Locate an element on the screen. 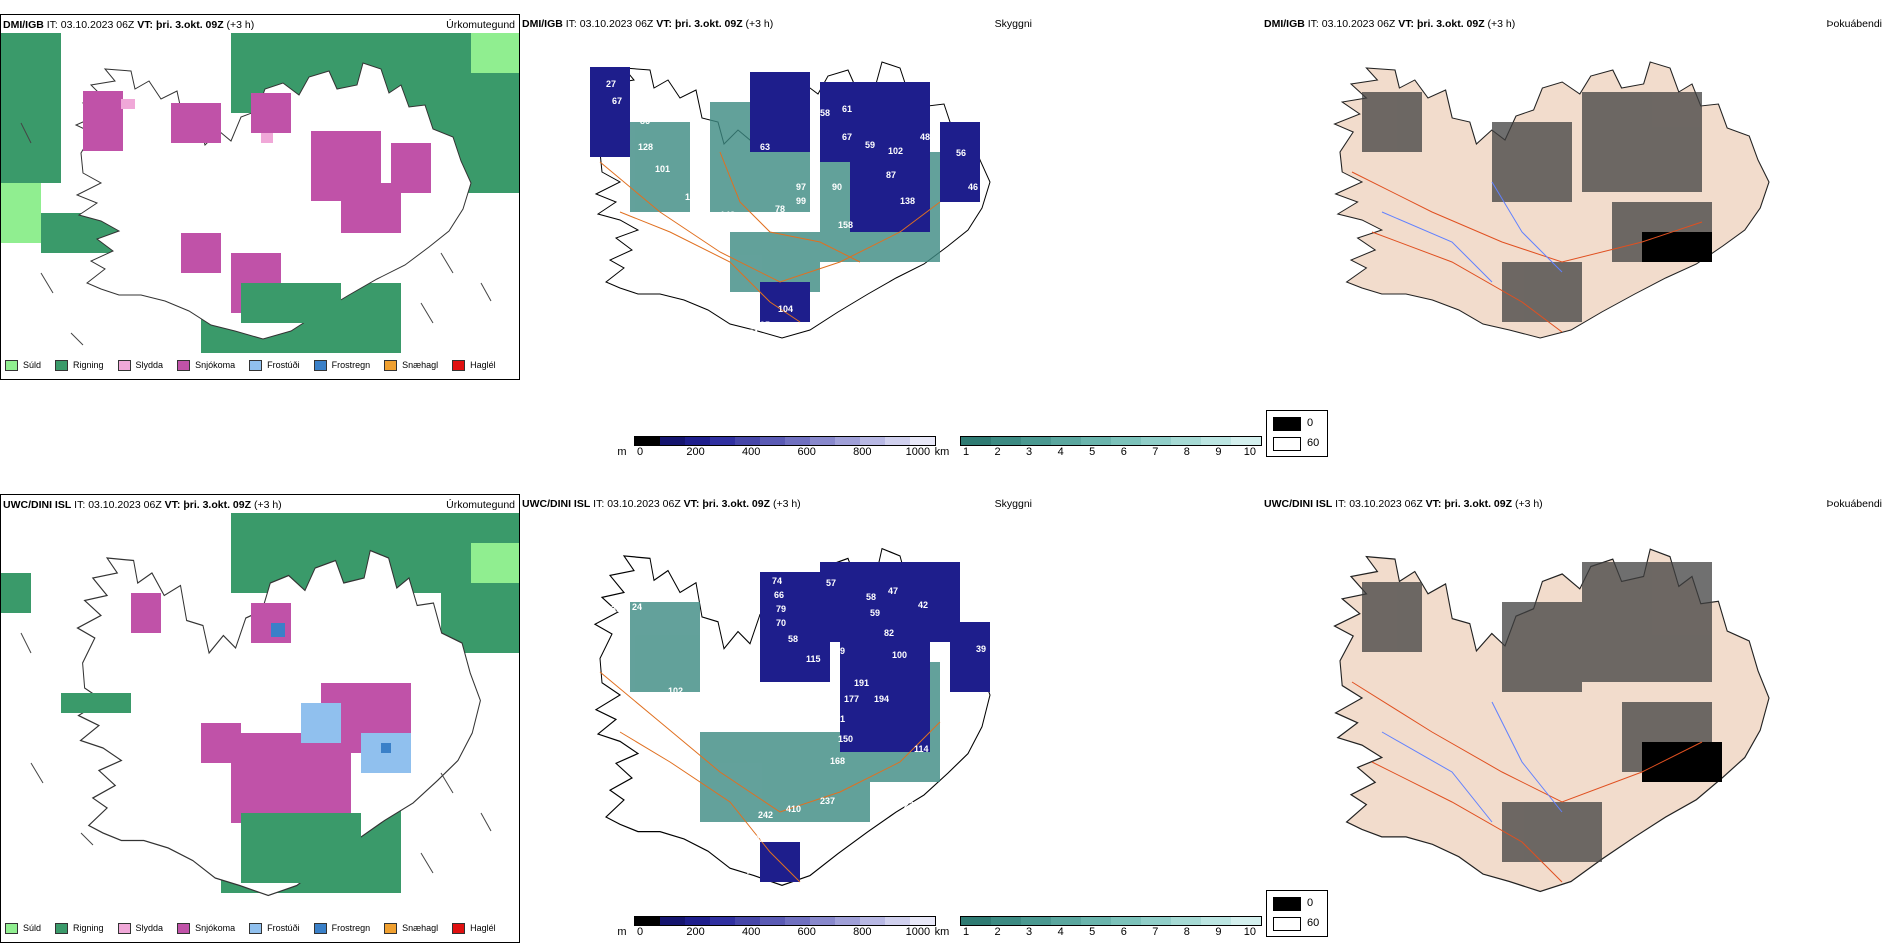 The width and height of the screenshot is (1900, 950). cloud-base-label: 45 is located at coordinates (613, 569).